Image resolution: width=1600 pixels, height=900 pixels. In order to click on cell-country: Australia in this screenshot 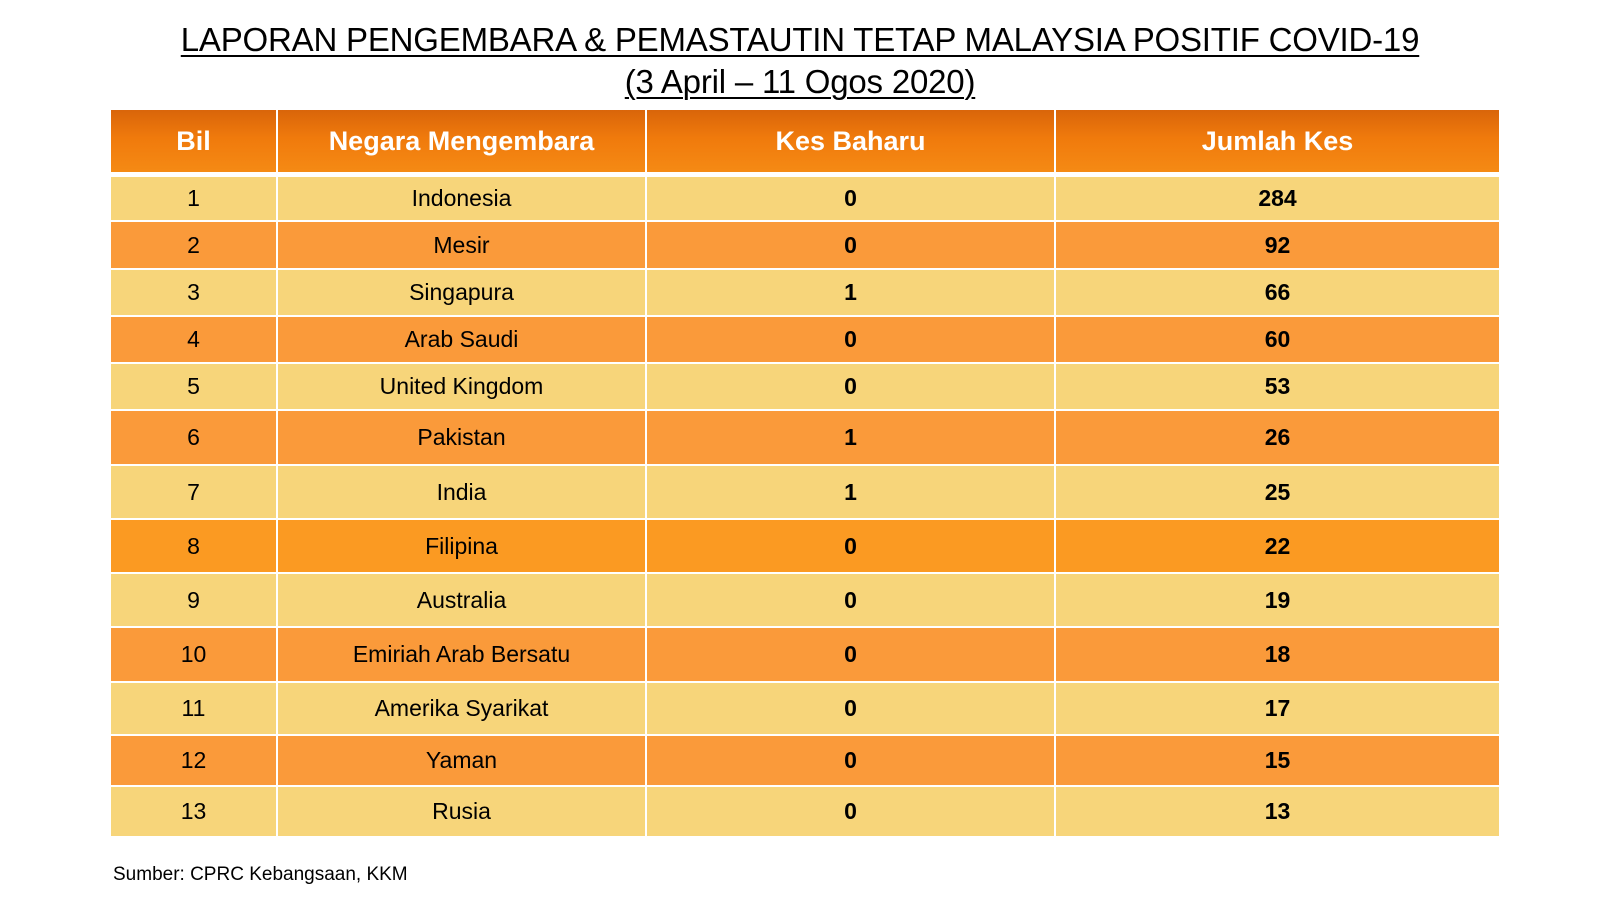, I will do `click(462, 600)`.